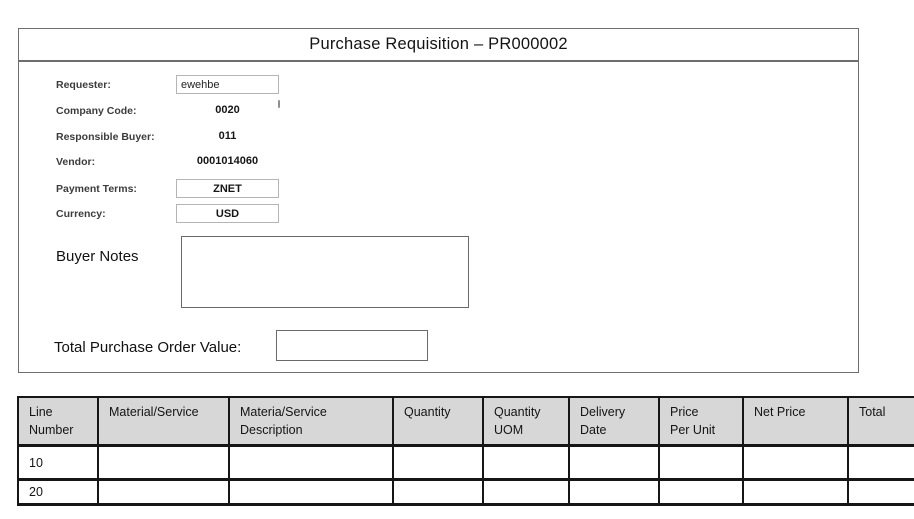  I want to click on total-po-value-input, so click(352, 345).